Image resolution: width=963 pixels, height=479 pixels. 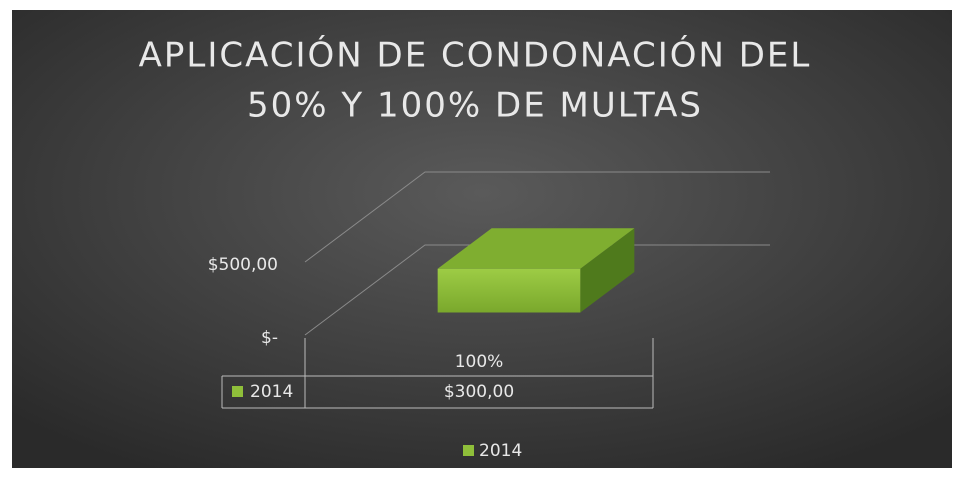 I want to click on bar-front, so click(x=509, y=290).